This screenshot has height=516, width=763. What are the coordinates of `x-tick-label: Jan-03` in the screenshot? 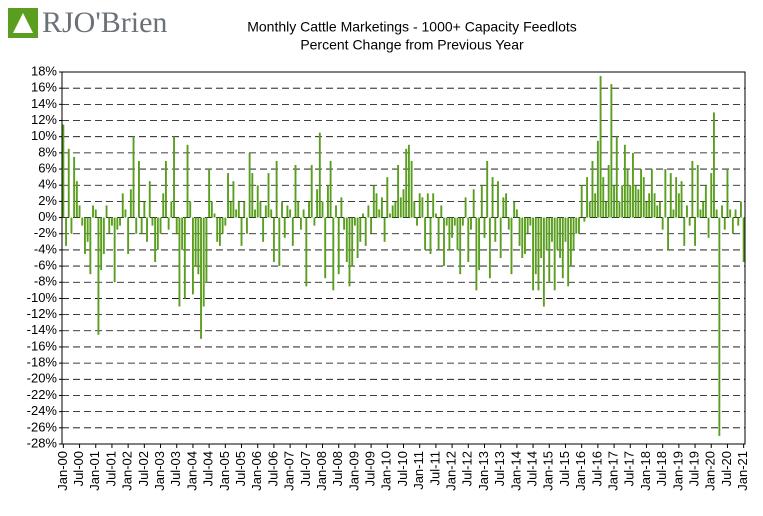 It's located at (159, 471).